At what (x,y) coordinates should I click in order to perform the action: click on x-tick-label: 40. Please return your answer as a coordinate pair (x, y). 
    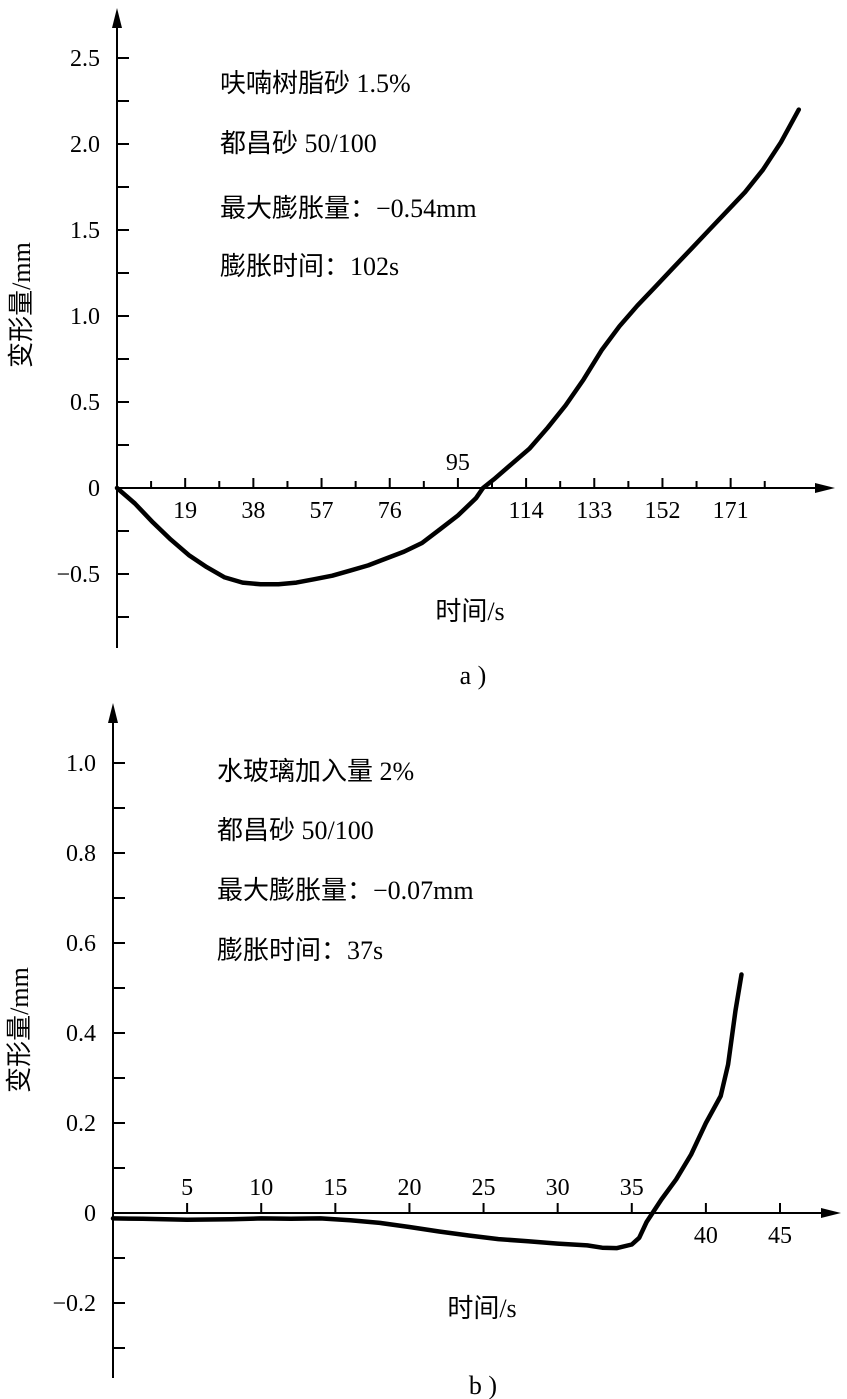
    Looking at the image, I should click on (706, 1236).